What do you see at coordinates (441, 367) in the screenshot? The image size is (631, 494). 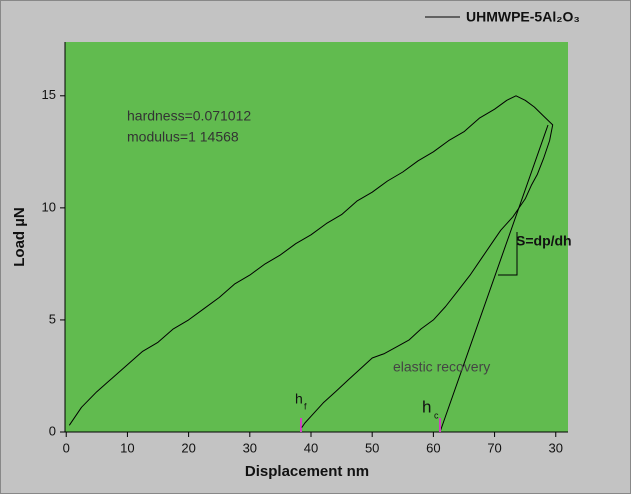 I see `annotation: elastic recovery` at bounding box center [441, 367].